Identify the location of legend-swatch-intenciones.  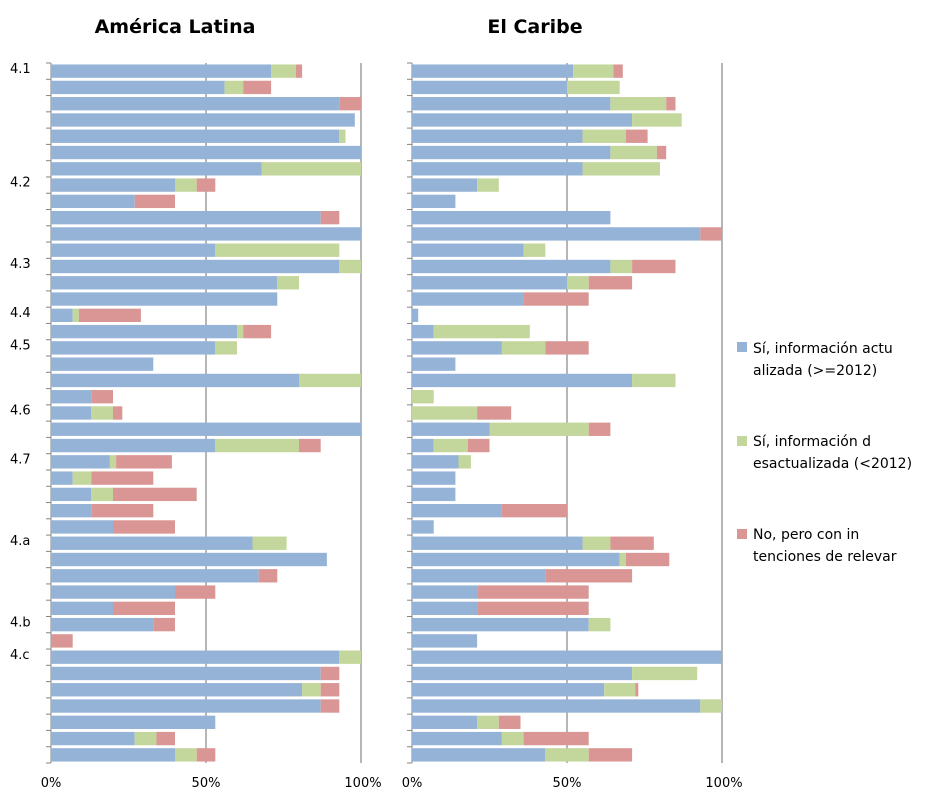
(742, 534).